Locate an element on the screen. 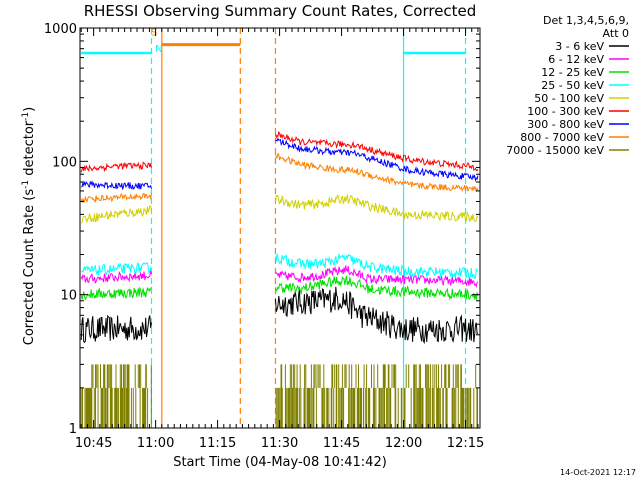  render-timestamp: 14-Oct-2021 12:17 is located at coordinates (598, 472).